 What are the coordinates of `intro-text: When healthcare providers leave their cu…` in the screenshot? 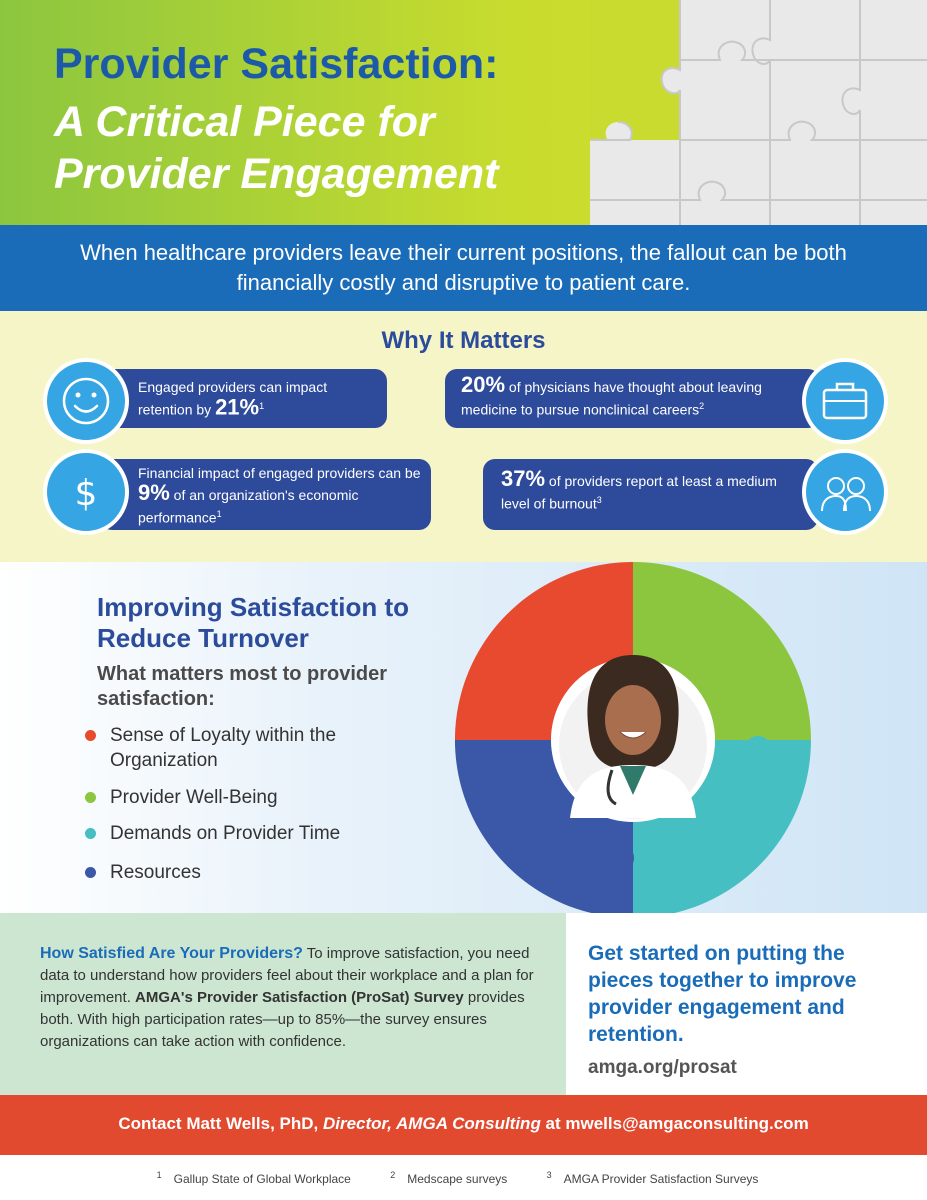 It's located at (463, 267).